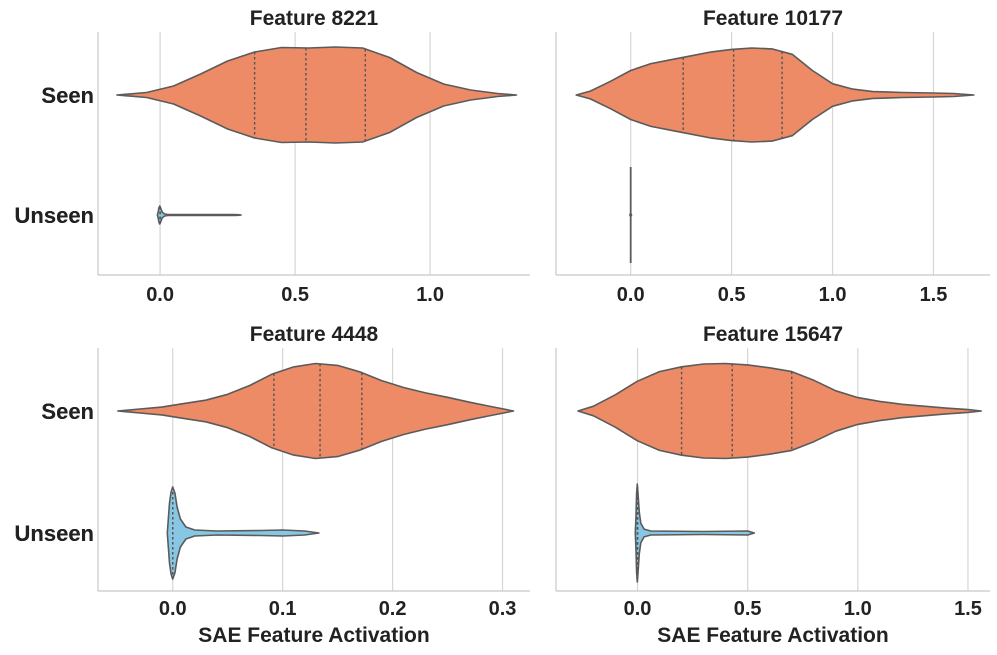 The width and height of the screenshot is (997, 655). Describe the element at coordinates (773, 334) in the screenshot. I see `panel-title: Feature 15647` at that location.